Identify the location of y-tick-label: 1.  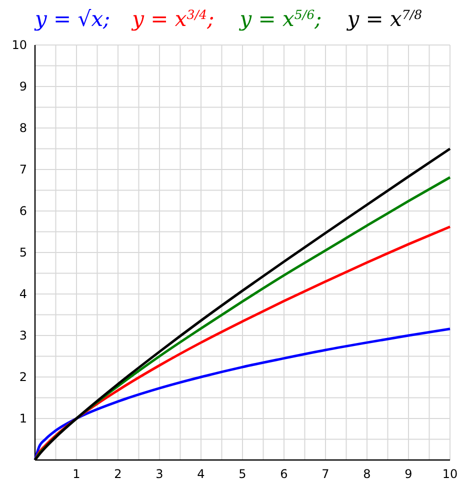
(23, 419).